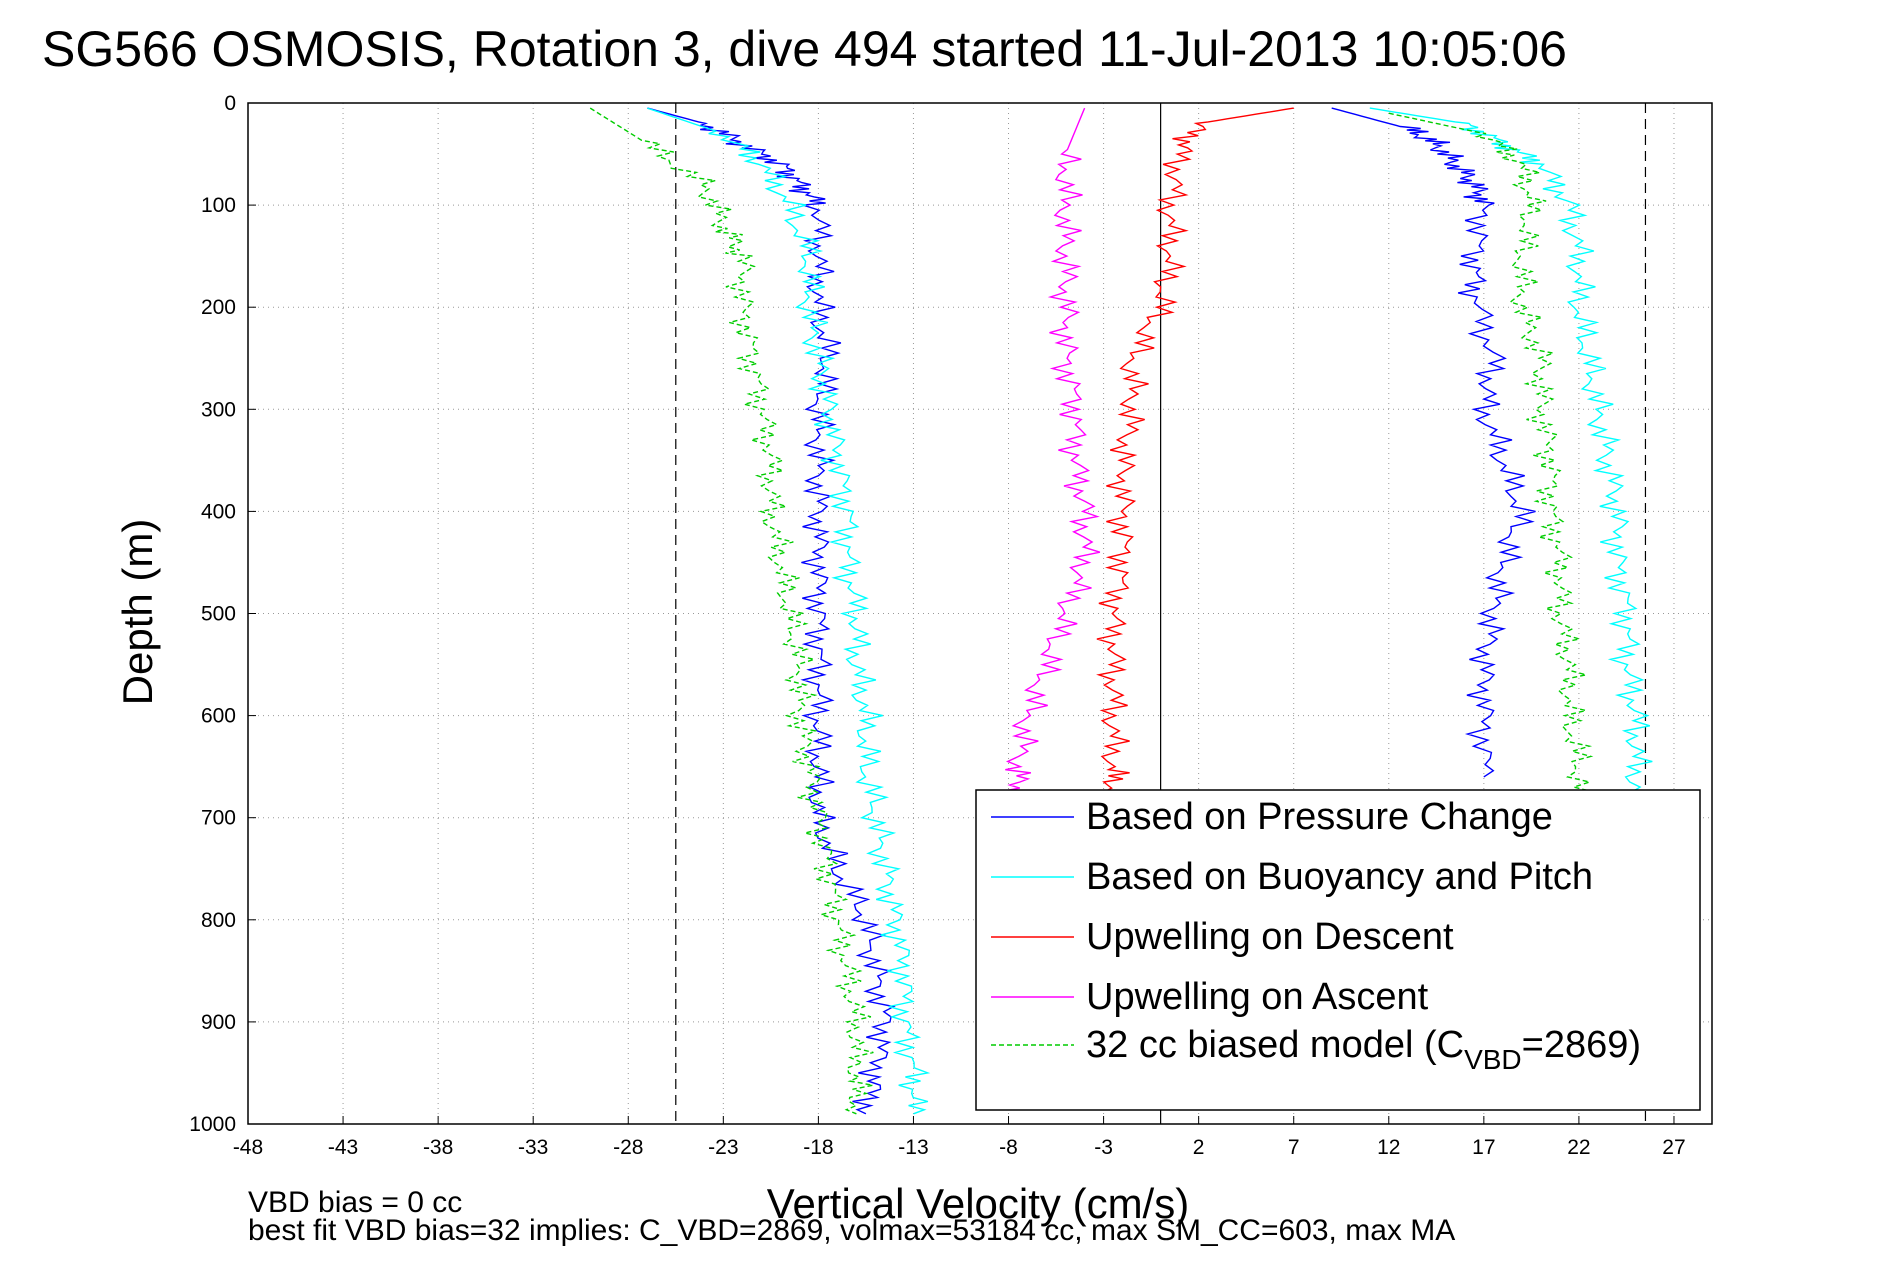 The width and height of the screenshot is (1891, 1262). What do you see at coordinates (137, 612) in the screenshot?
I see `y-axis-label: Depth (m)` at bounding box center [137, 612].